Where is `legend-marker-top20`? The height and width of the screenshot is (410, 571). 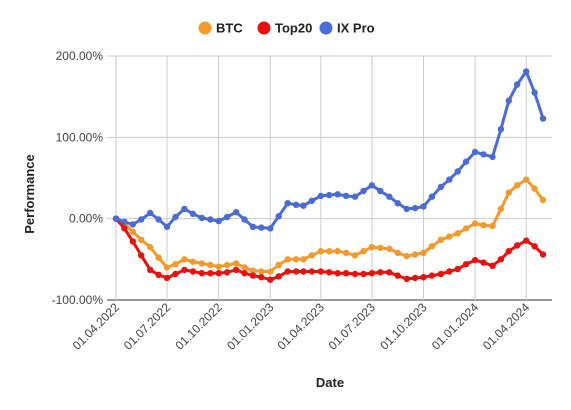 legend-marker-top20 is located at coordinates (264, 28).